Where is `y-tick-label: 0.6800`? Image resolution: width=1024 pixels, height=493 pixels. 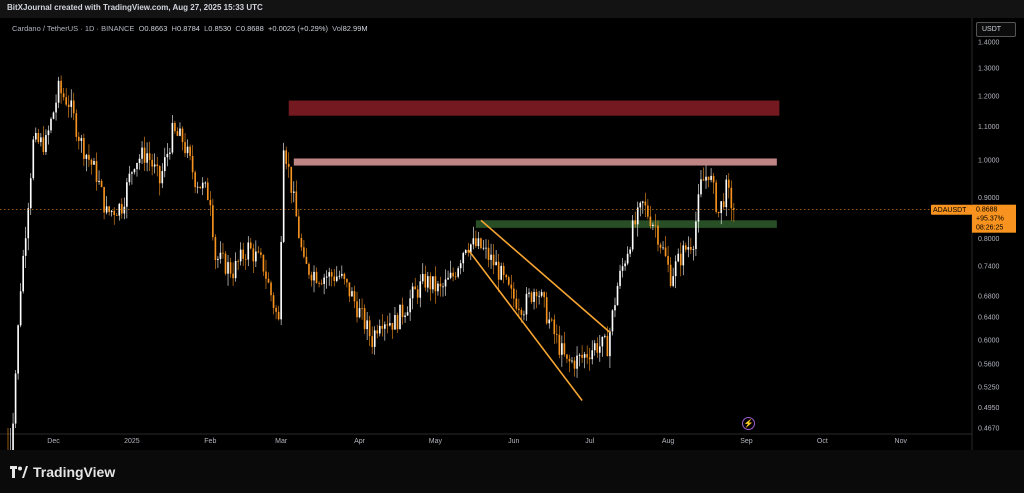 y-tick-label: 0.6800 is located at coordinates (989, 296).